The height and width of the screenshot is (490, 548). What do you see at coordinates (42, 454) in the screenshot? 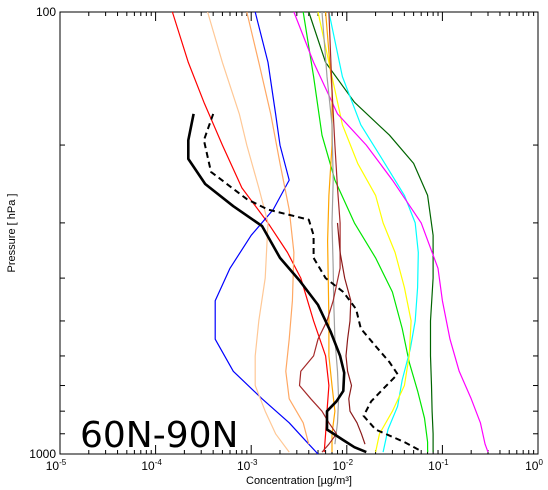
I see `y-tick-label: 1000` at bounding box center [42, 454].